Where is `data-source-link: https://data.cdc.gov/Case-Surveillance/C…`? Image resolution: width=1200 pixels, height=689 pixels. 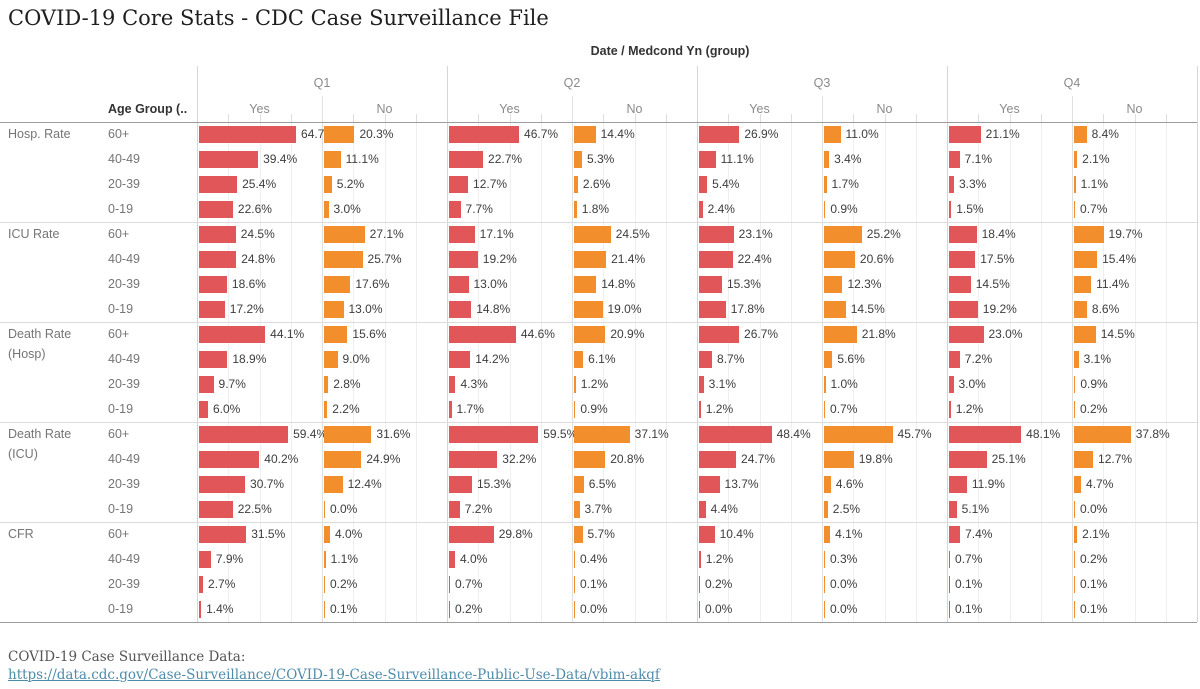
data-source-link: https://data.cdc.gov/Case-Surveillance/C… is located at coordinates (334, 675).